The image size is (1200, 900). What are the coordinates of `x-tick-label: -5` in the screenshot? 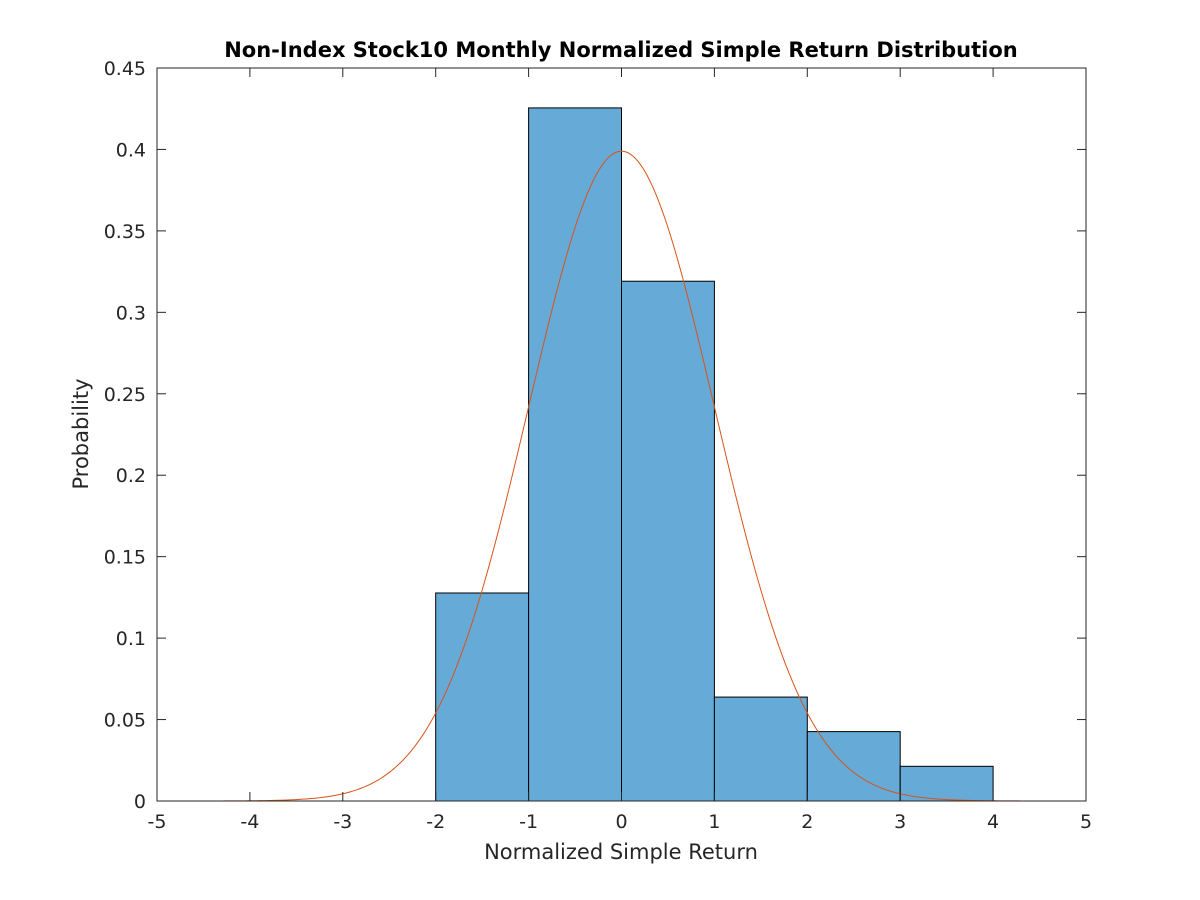 It's located at (157, 822).